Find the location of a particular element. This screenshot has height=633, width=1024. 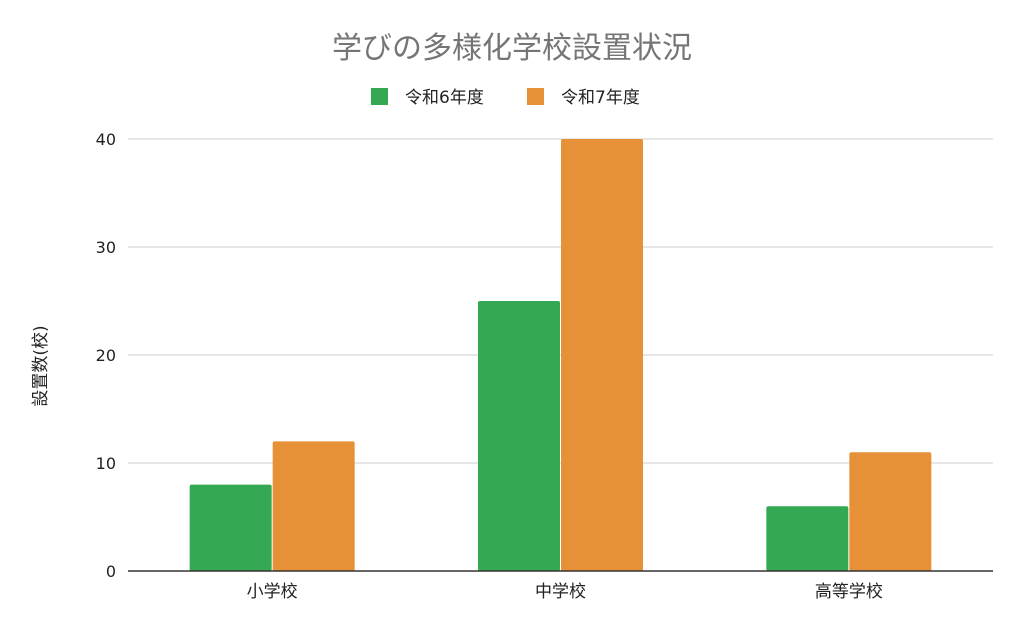

y-tick-label-40: 40 is located at coordinates (106, 139).